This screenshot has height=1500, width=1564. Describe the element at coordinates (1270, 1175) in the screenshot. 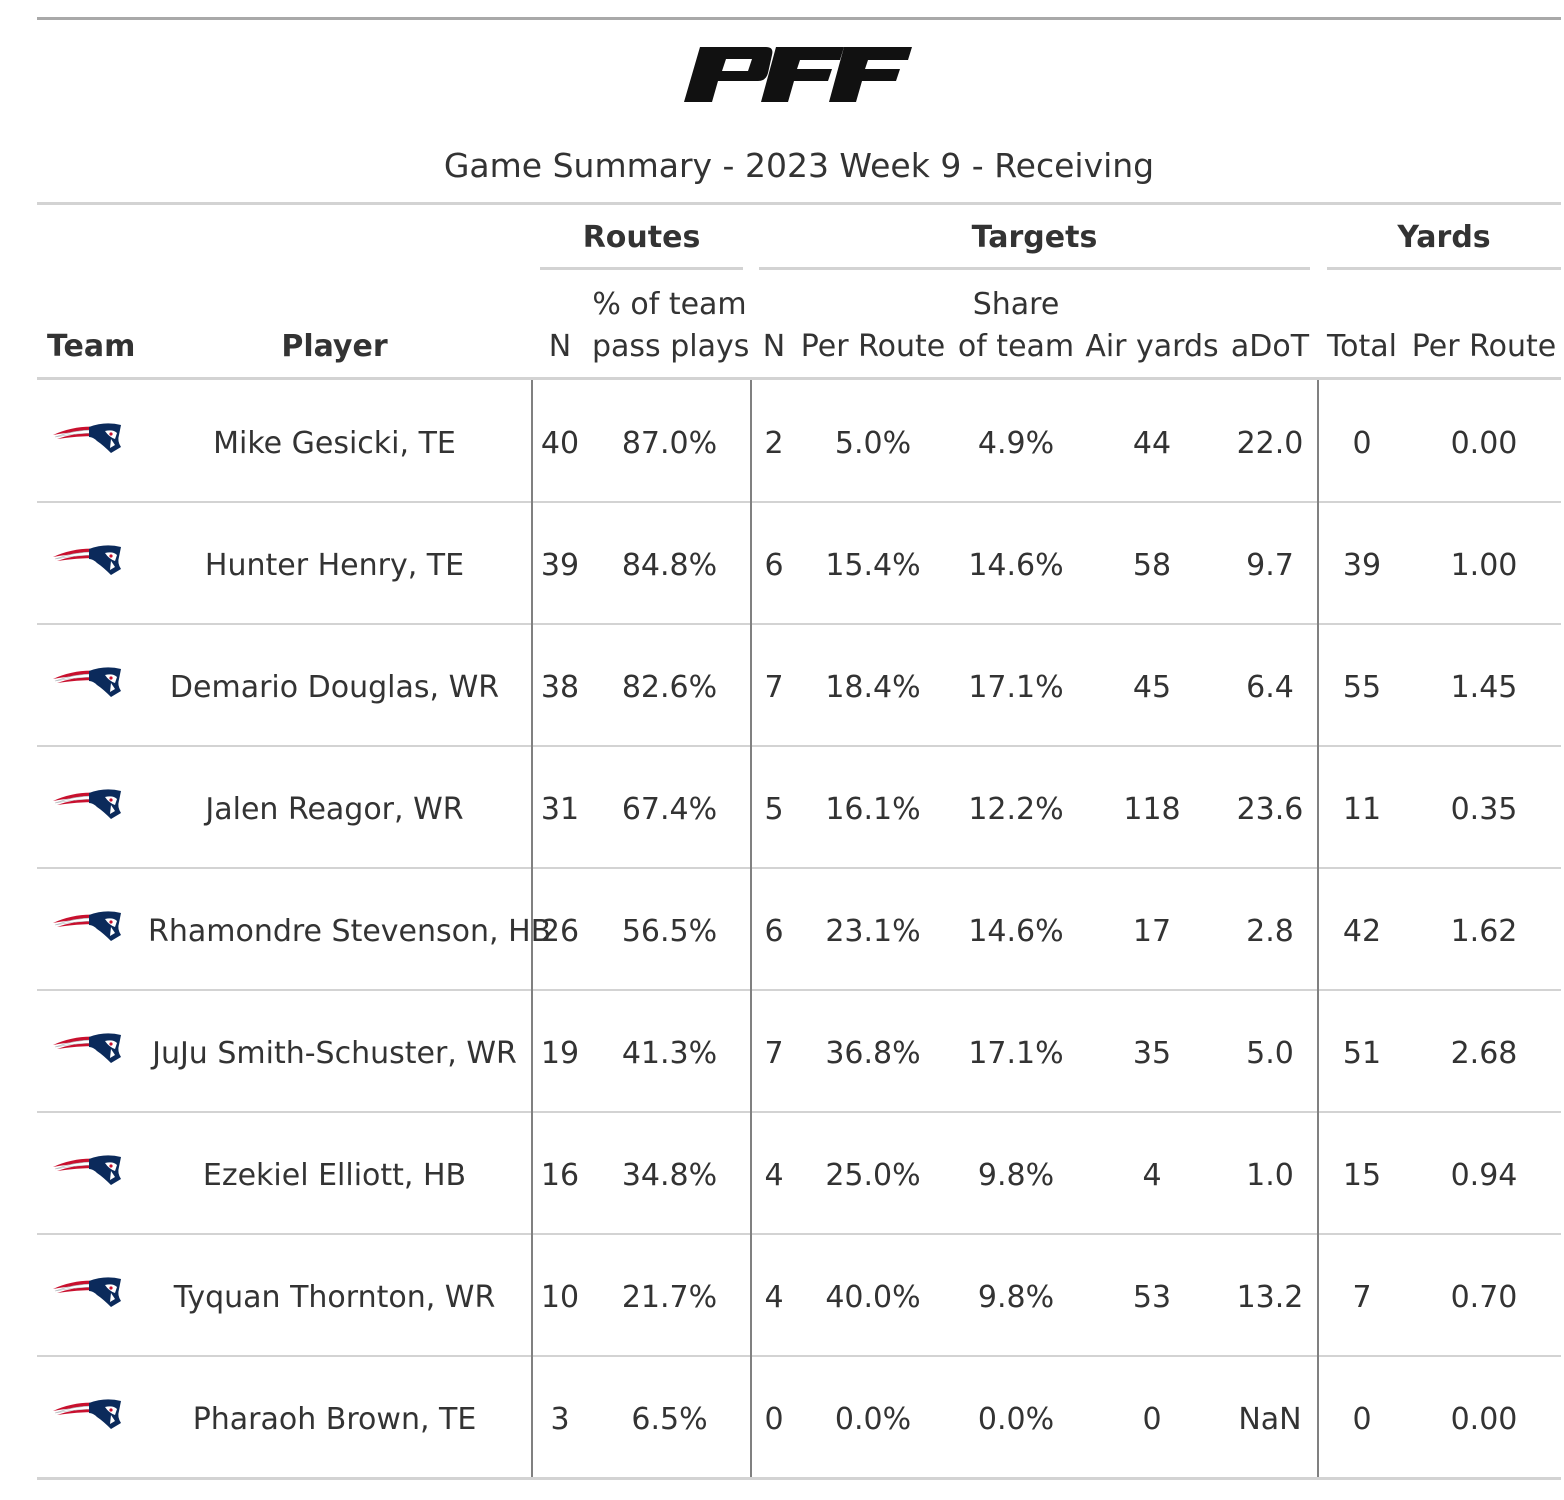

I see `adot: 1.0` at that location.